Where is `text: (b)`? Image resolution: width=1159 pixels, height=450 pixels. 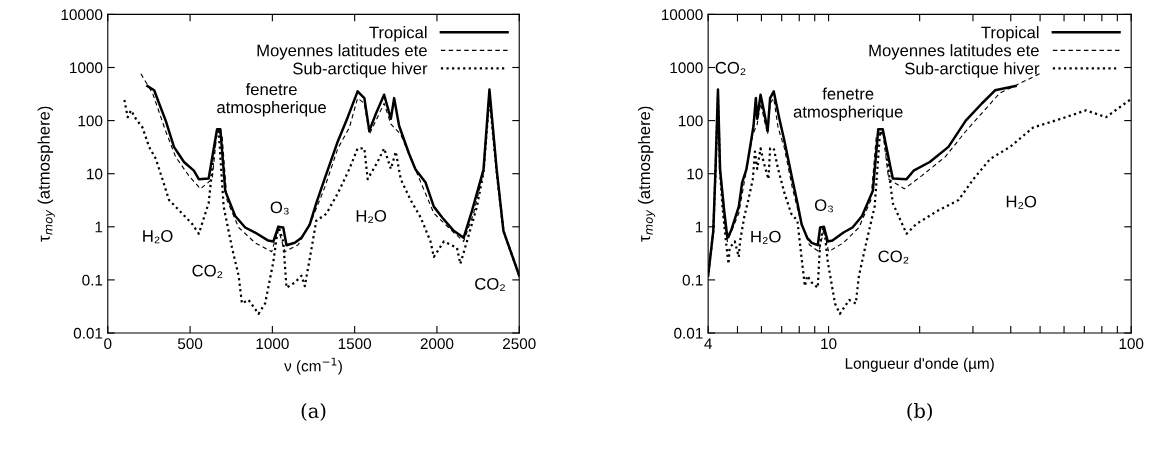
text: (b) is located at coordinates (919, 412).